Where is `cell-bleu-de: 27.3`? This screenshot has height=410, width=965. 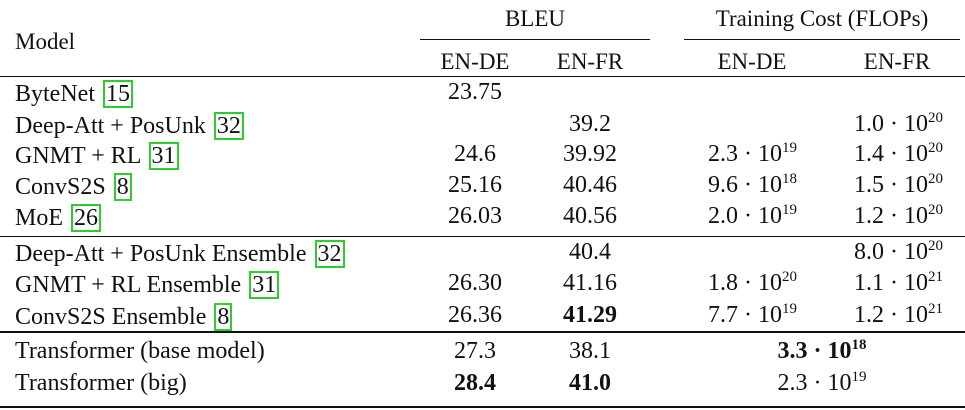 cell-bleu-de: 27.3 is located at coordinates (475, 351).